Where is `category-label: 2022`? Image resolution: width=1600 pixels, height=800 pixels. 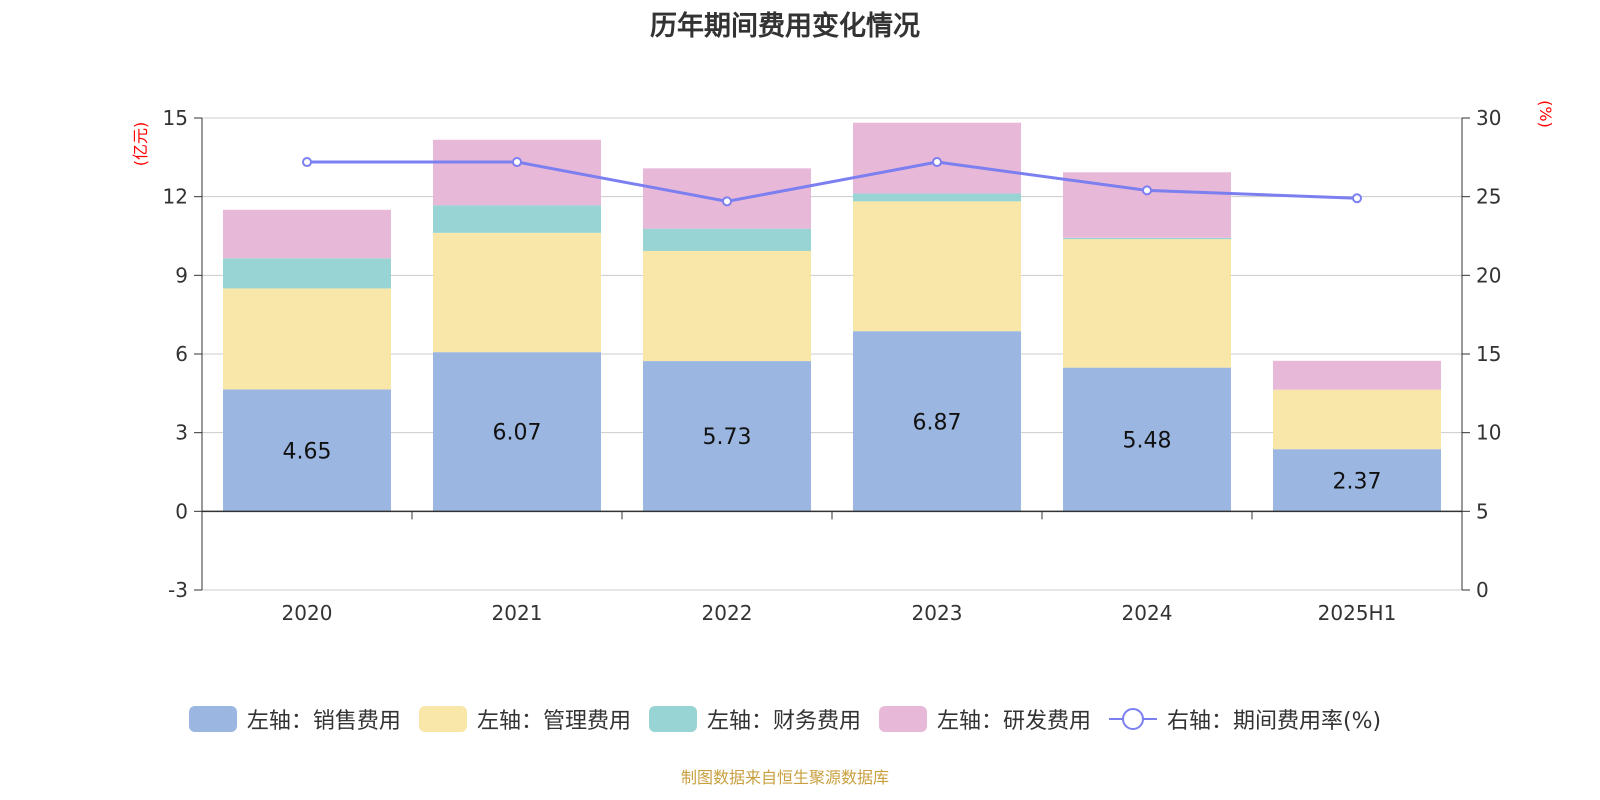 category-label: 2022 is located at coordinates (727, 613).